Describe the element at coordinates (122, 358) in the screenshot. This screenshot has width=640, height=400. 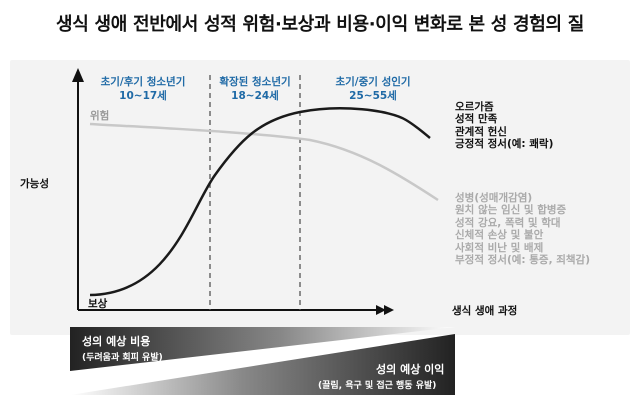
I see `cost-bar-sub: (두려움과 회피 유발)` at that location.